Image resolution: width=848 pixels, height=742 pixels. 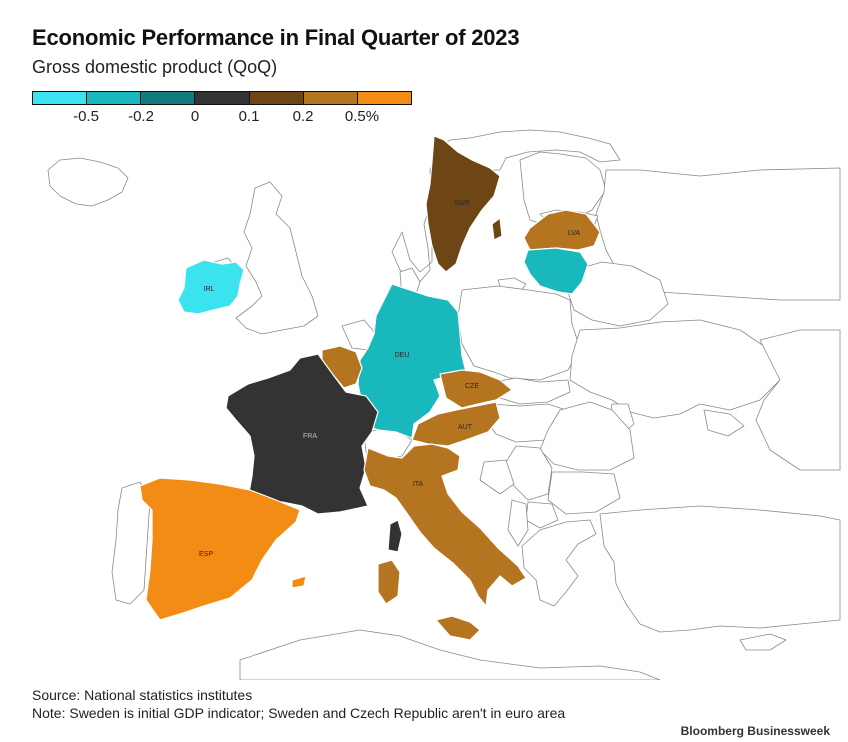 I want to click on italy, so click(x=445, y=525).